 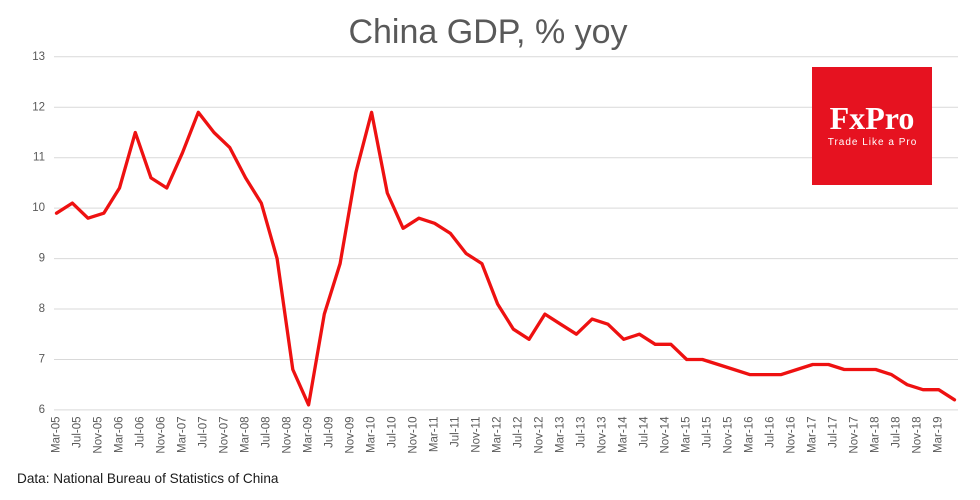 I want to click on svg-text: Jul-08, so click(x=267, y=432).